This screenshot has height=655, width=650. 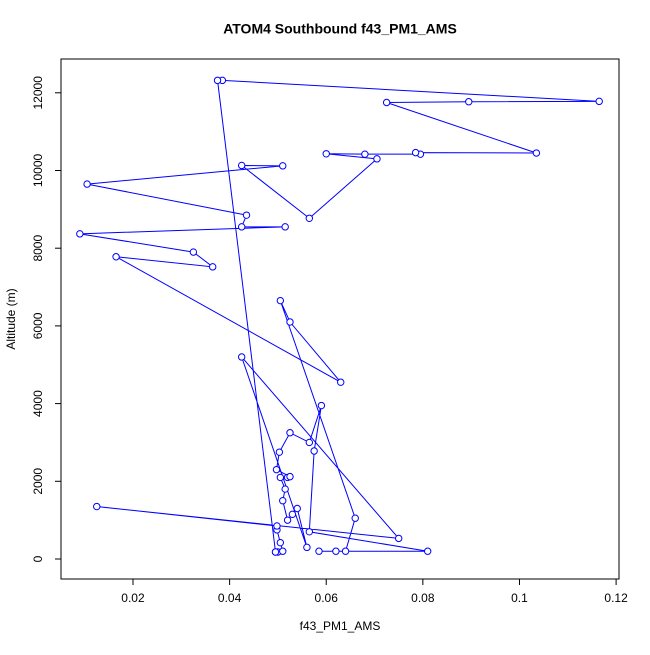 I want to click on x-tick-label: 0.02, so click(x=133, y=598).